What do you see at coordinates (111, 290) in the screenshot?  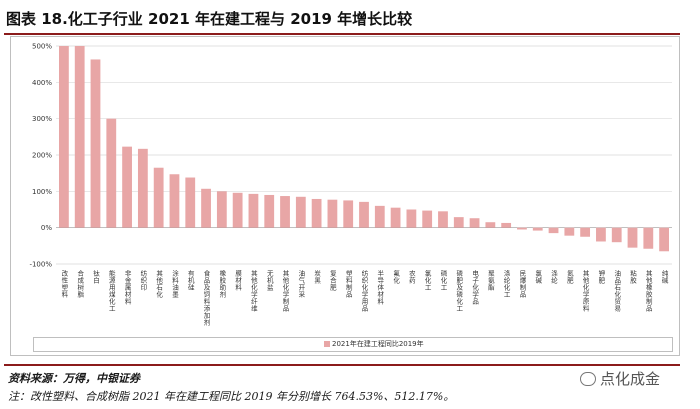 I see `x-tick-label: 能源用煤化工` at bounding box center [111, 290].